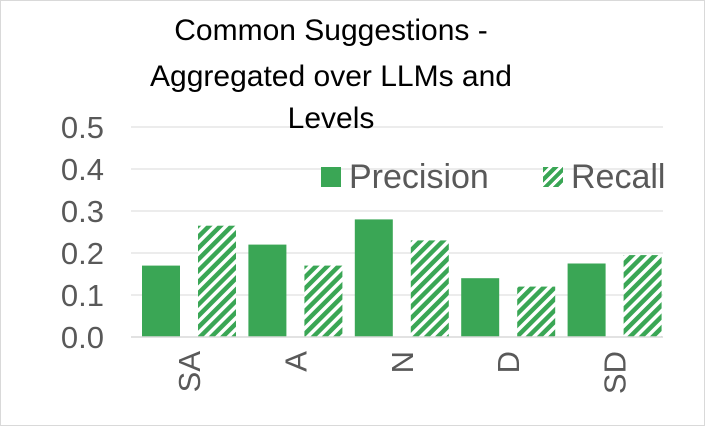 The image size is (705, 426). What do you see at coordinates (331, 177) in the screenshot?
I see `legend-swatch-precision` at bounding box center [331, 177].